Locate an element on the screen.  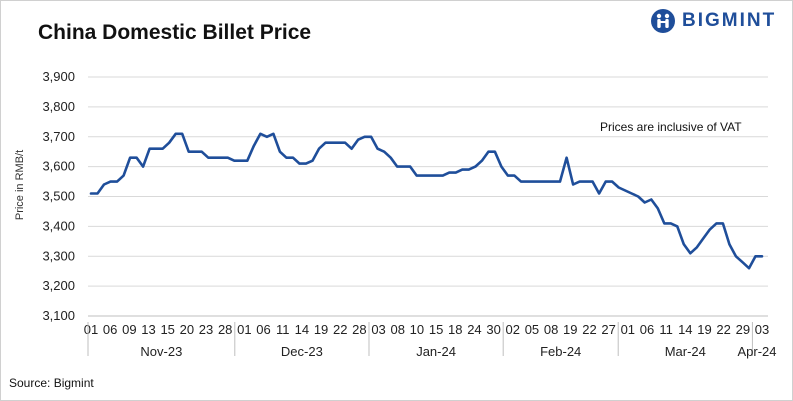
source-note: Source: Bigmint is located at coordinates (51, 383).